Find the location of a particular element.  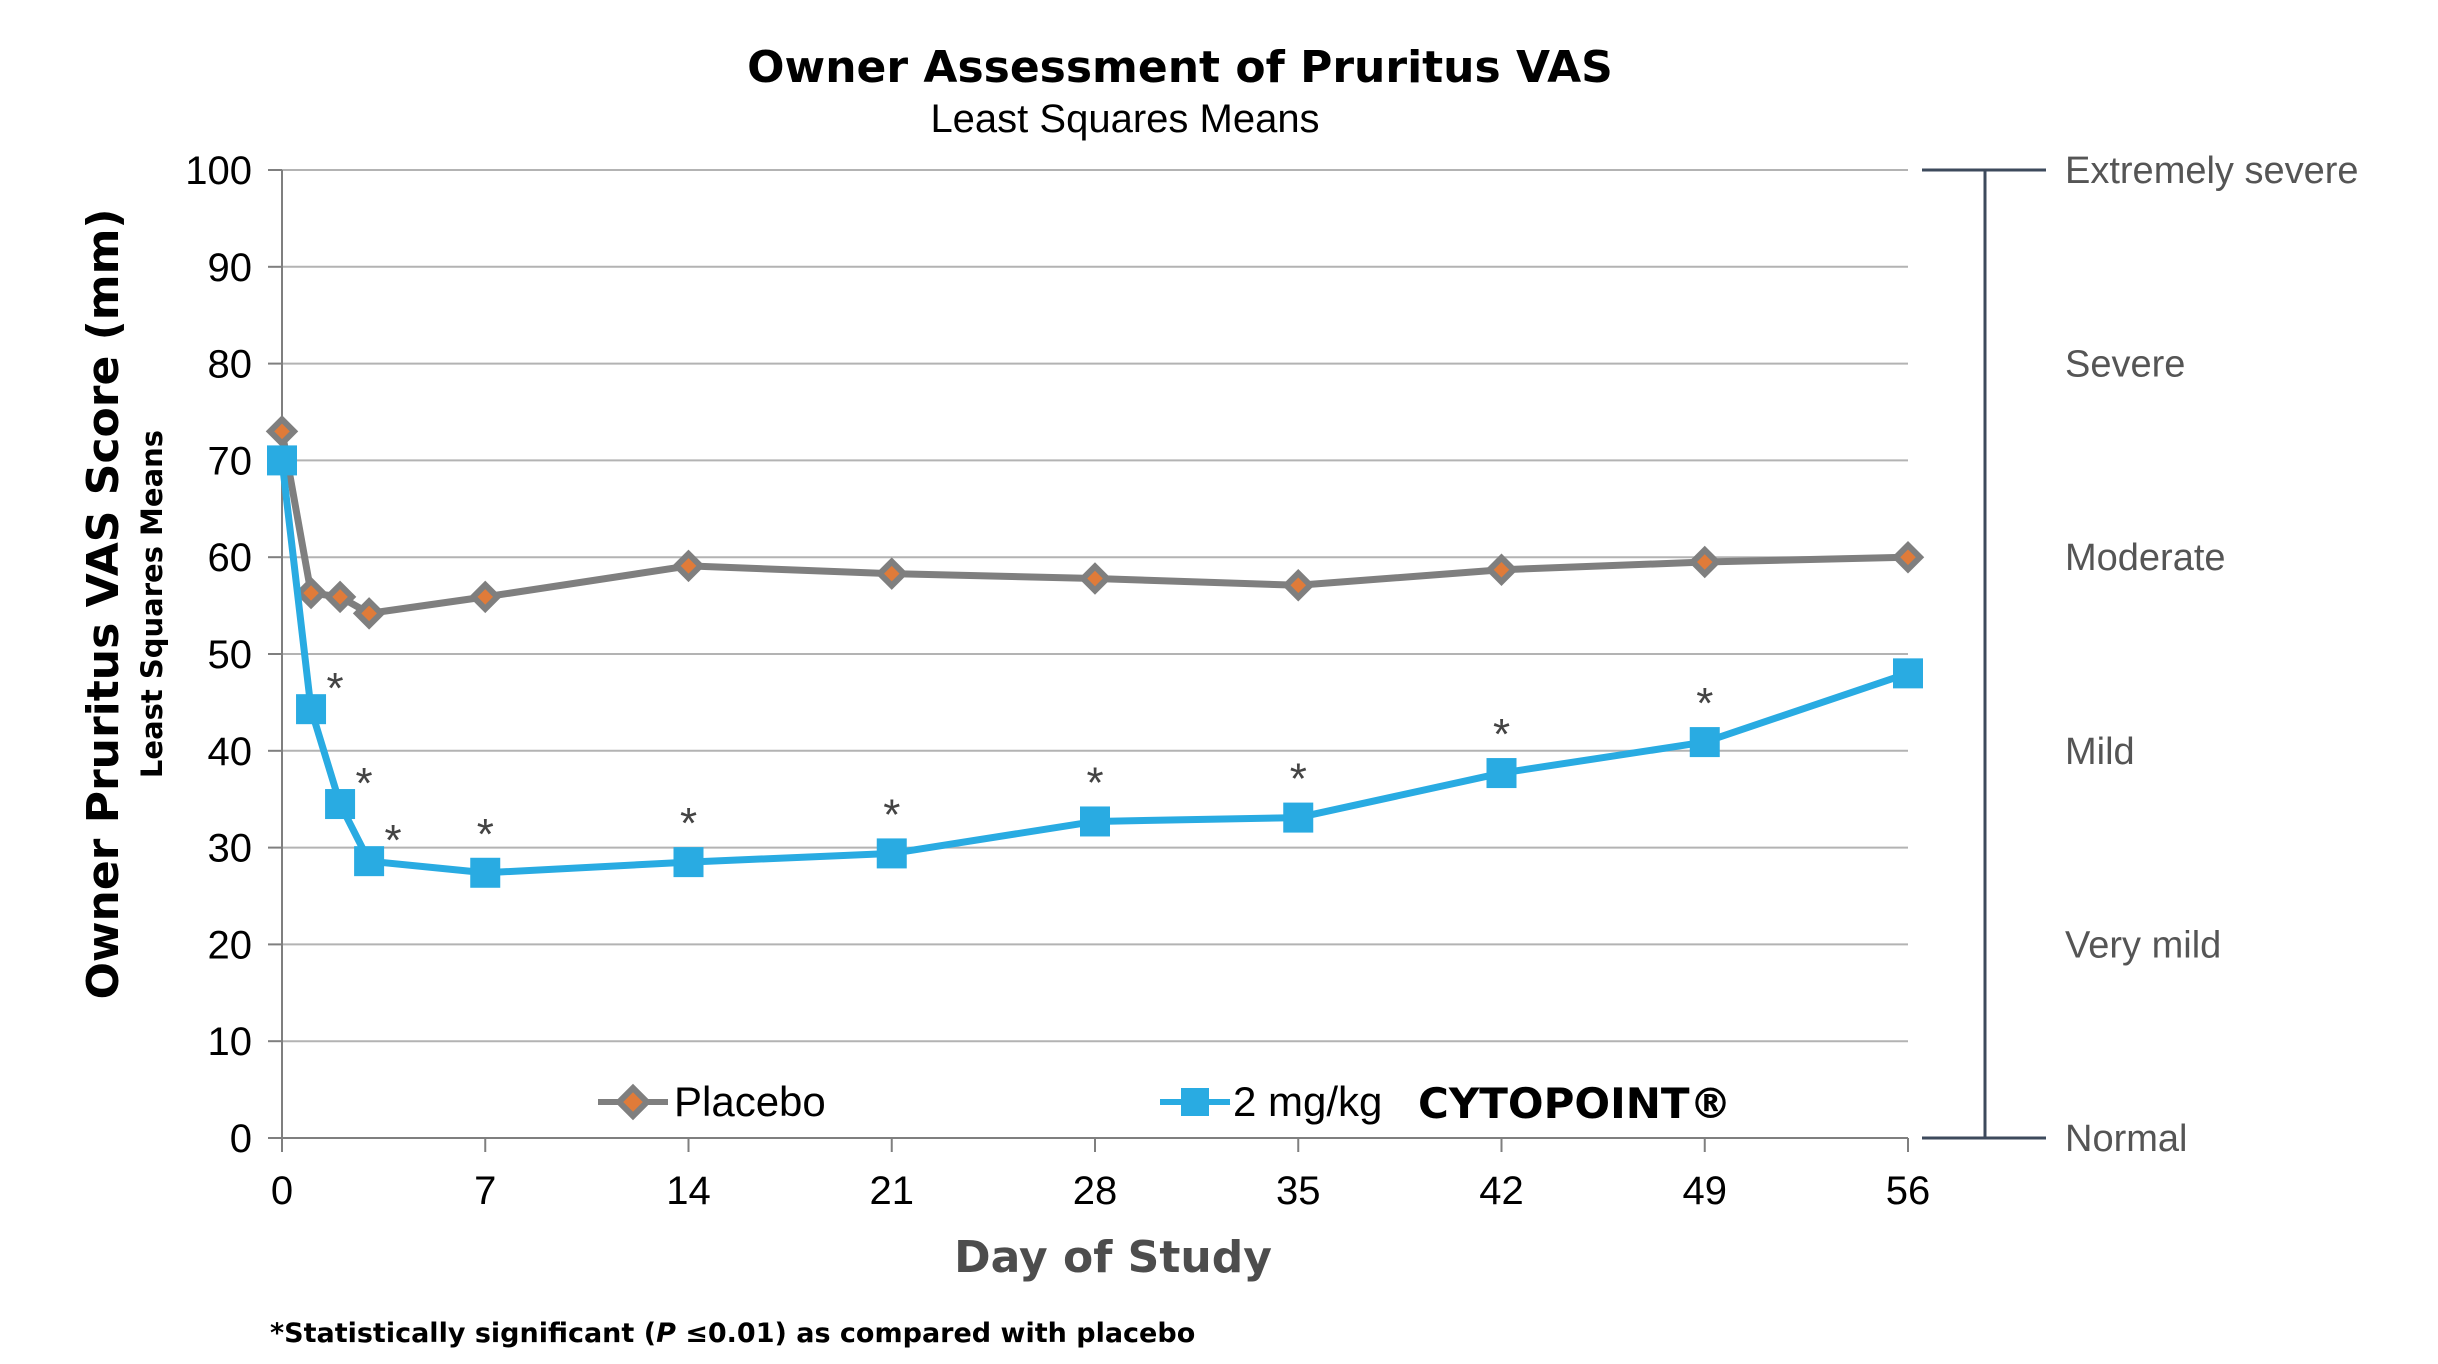

legend-placebo-marker is located at coordinates (633, 1102).